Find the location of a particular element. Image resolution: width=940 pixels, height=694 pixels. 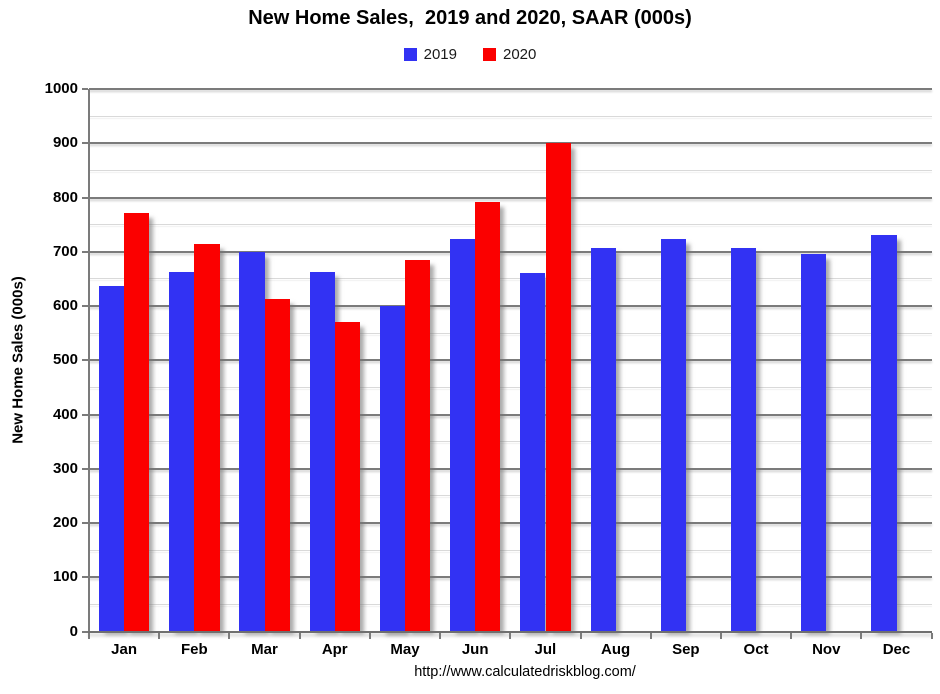

y-tick-label-0: 0 is located at coordinates (73, 631).